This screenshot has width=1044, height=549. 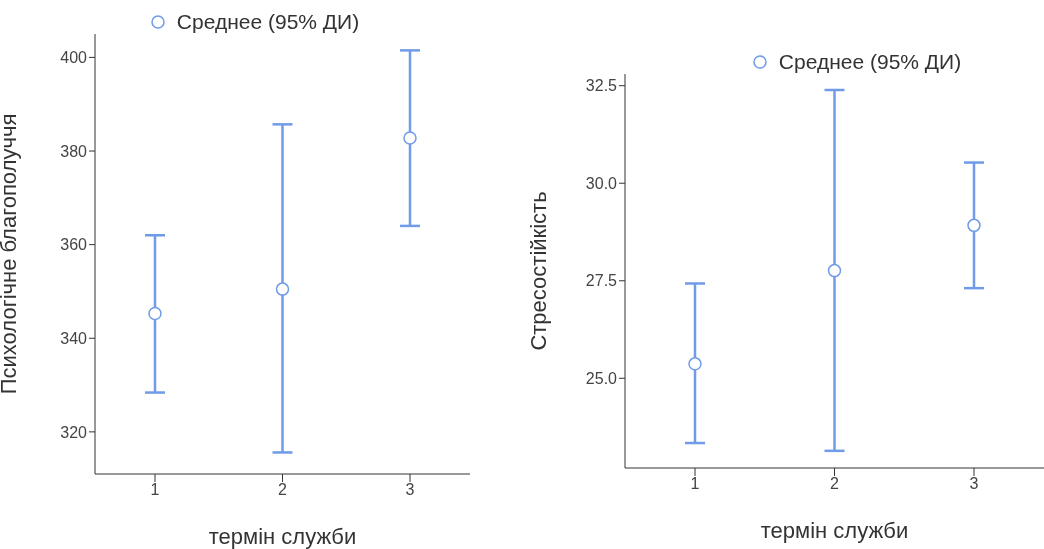 I want to click on y-tick-label: 25.0, so click(x=601, y=378).